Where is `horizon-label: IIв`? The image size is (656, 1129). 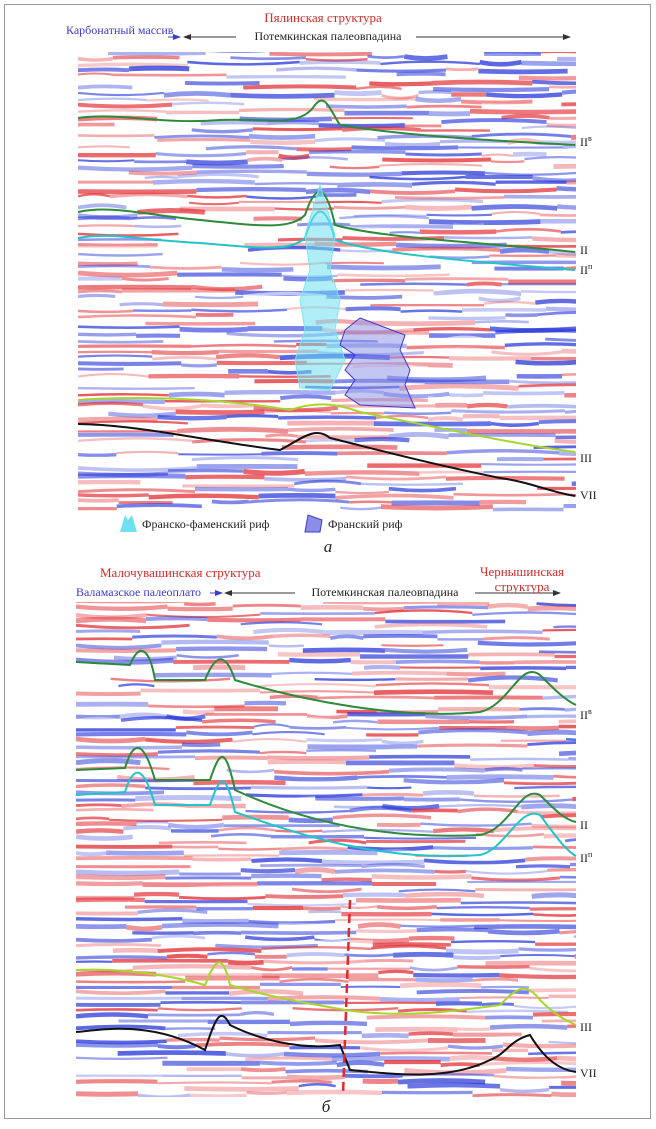
horizon-label: IIв is located at coordinates (586, 141).